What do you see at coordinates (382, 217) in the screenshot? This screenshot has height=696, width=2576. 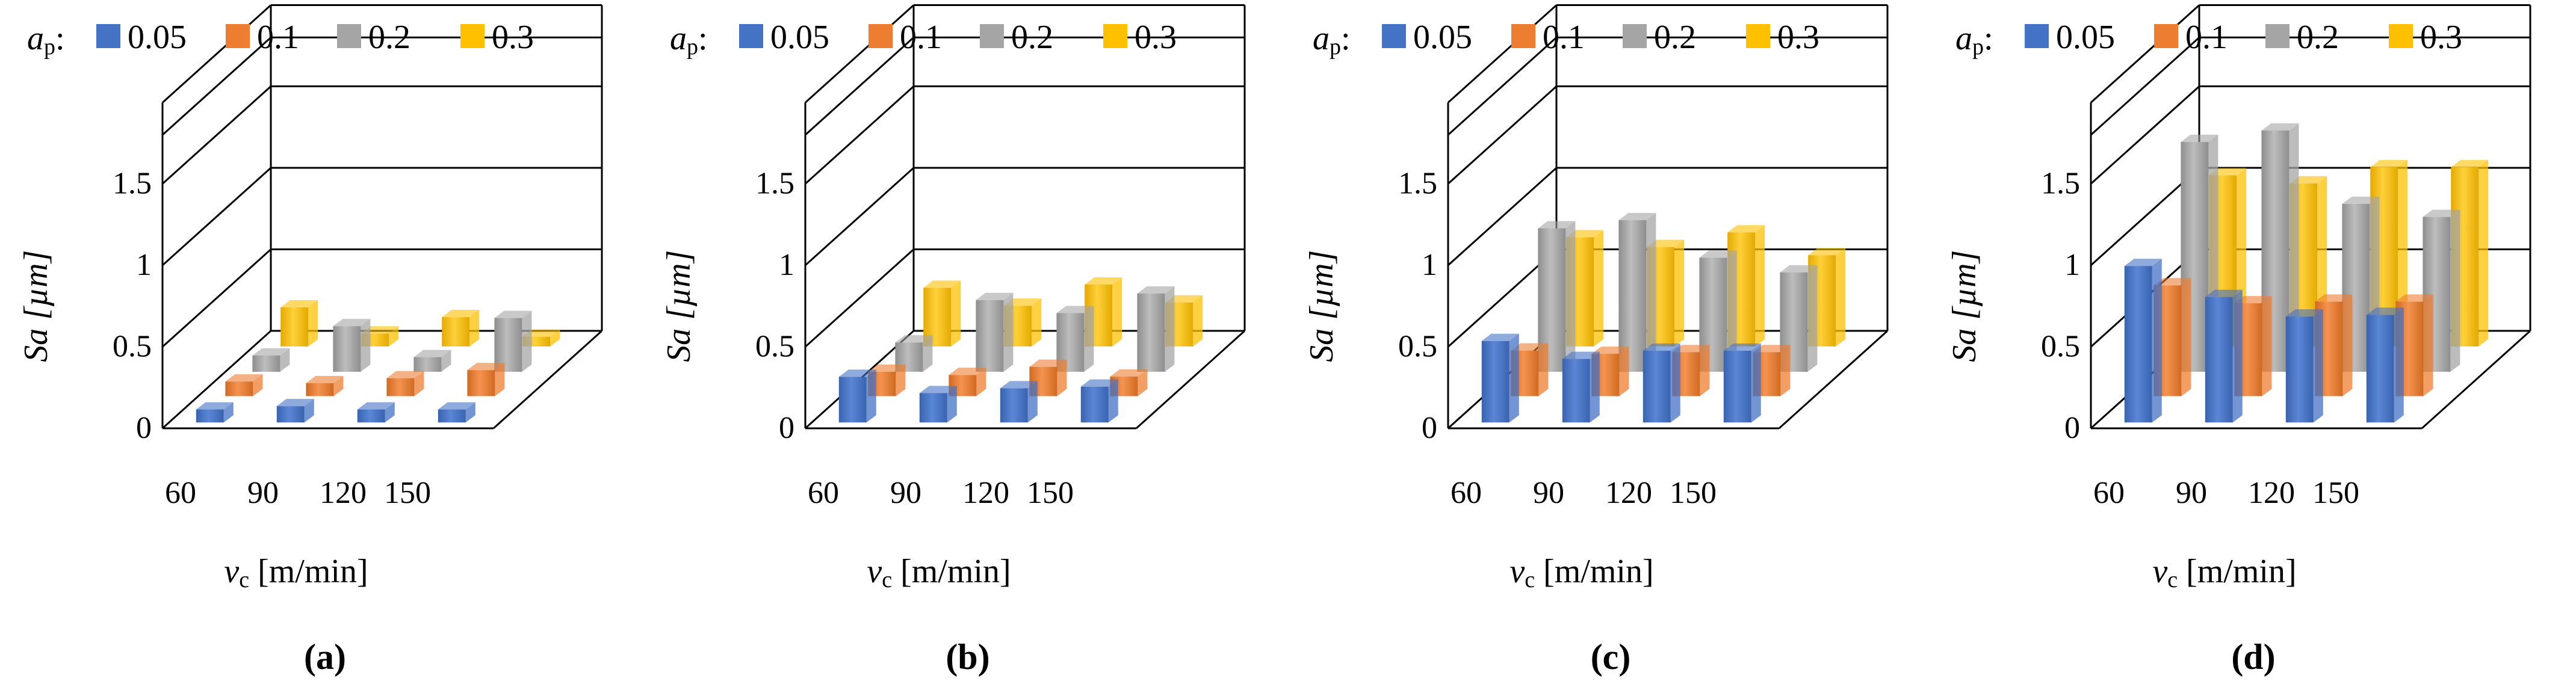 I see `gridlines` at bounding box center [382, 217].